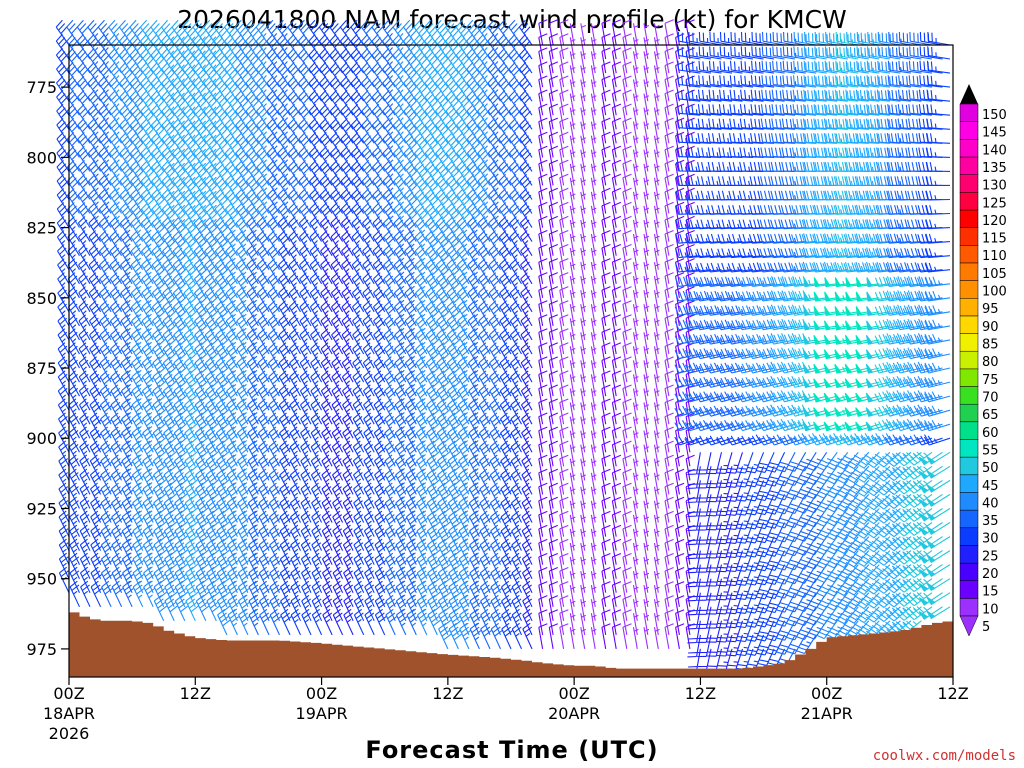 Image resolution: width=1024 pixels, height=768 pixels. I want to click on x-tick-label: 00Z, so click(826, 693).